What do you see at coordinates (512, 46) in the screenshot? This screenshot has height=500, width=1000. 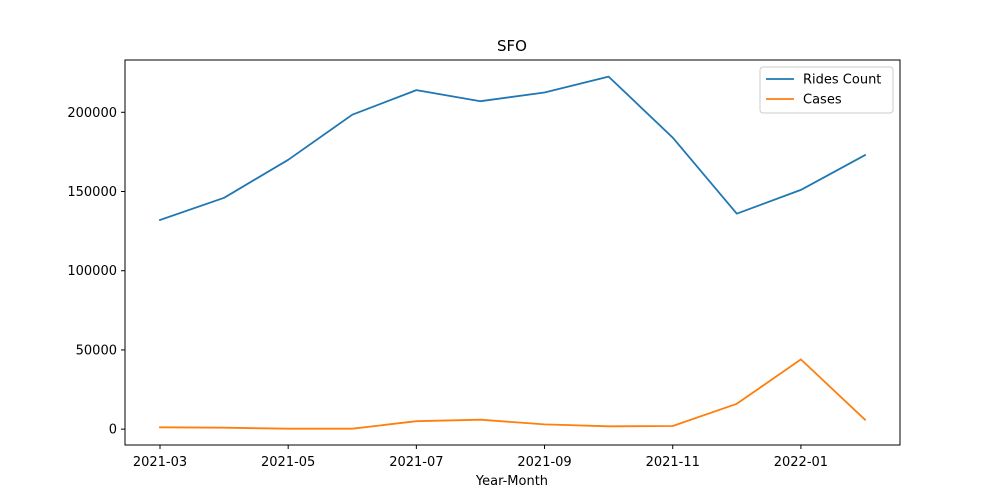 I see `chart-title: SFO` at bounding box center [512, 46].